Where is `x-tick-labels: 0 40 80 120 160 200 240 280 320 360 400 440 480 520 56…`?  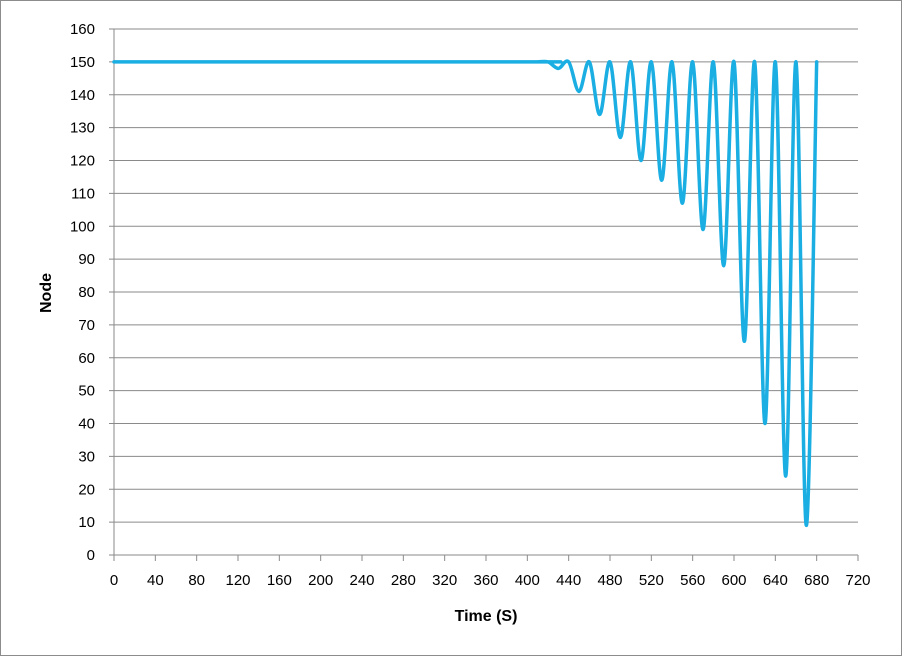 x-tick-labels: 0 40 80 120 160 200 240 280 320 360 400 440 480 520 56… is located at coordinates (490, 580).